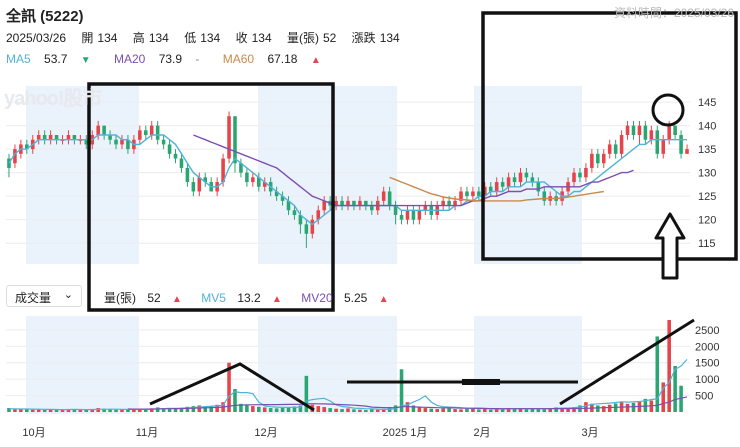 The height and width of the screenshot is (447, 740). Describe the element at coordinates (138, 38) in the screenshot. I see `high-label: 高` at that location.